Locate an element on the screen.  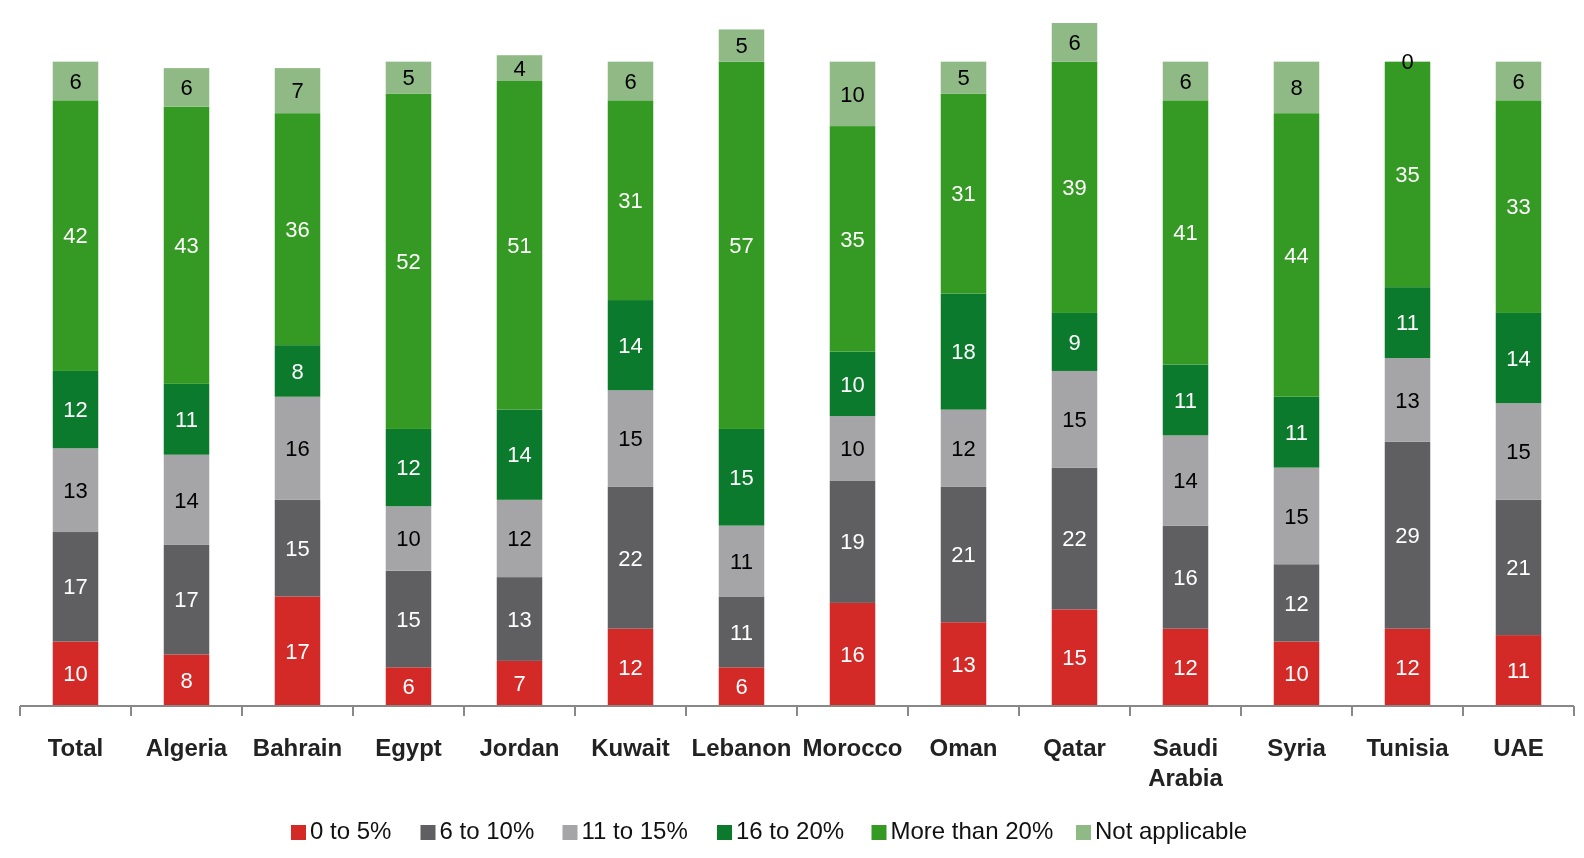
legend-label: More than 20% is located at coordinates (972, 830).